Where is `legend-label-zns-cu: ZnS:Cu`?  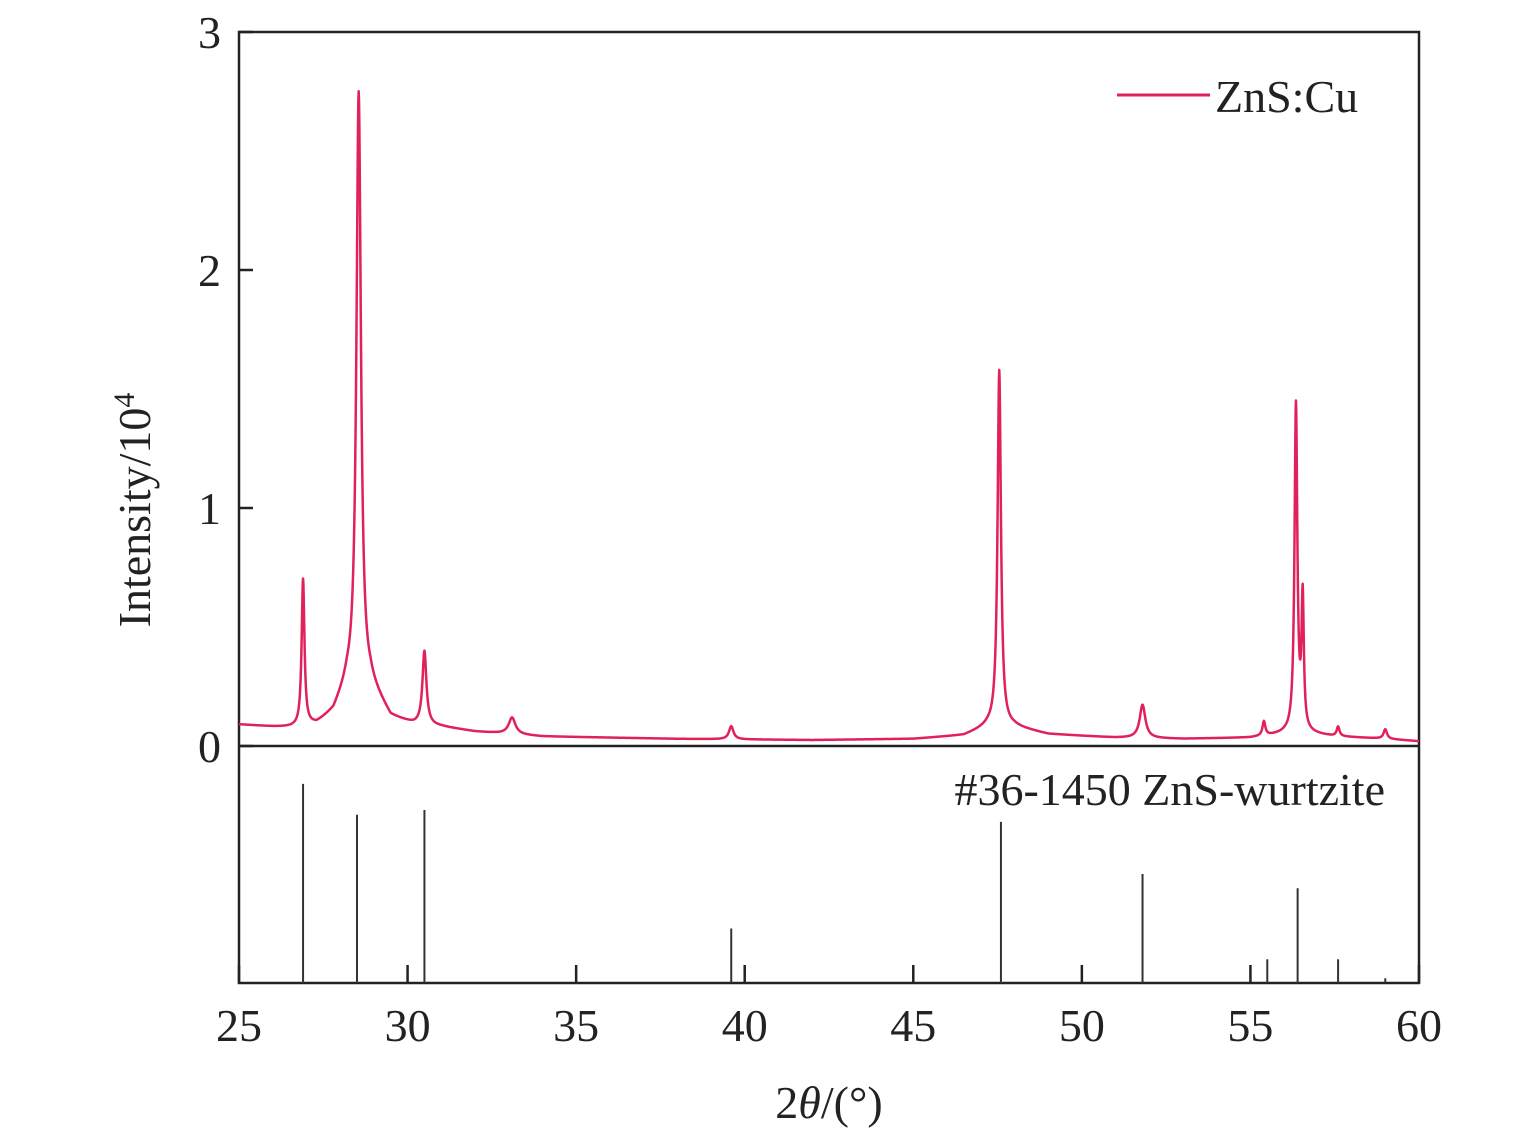 legend-label-zns-cu: ZnS:Cu is located at coordinates (1286, 96).